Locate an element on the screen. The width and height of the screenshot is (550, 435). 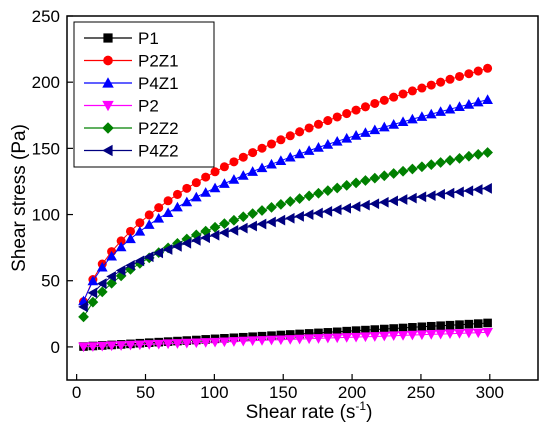
x-tick-label: 250 is located at coordinates (421, 392).